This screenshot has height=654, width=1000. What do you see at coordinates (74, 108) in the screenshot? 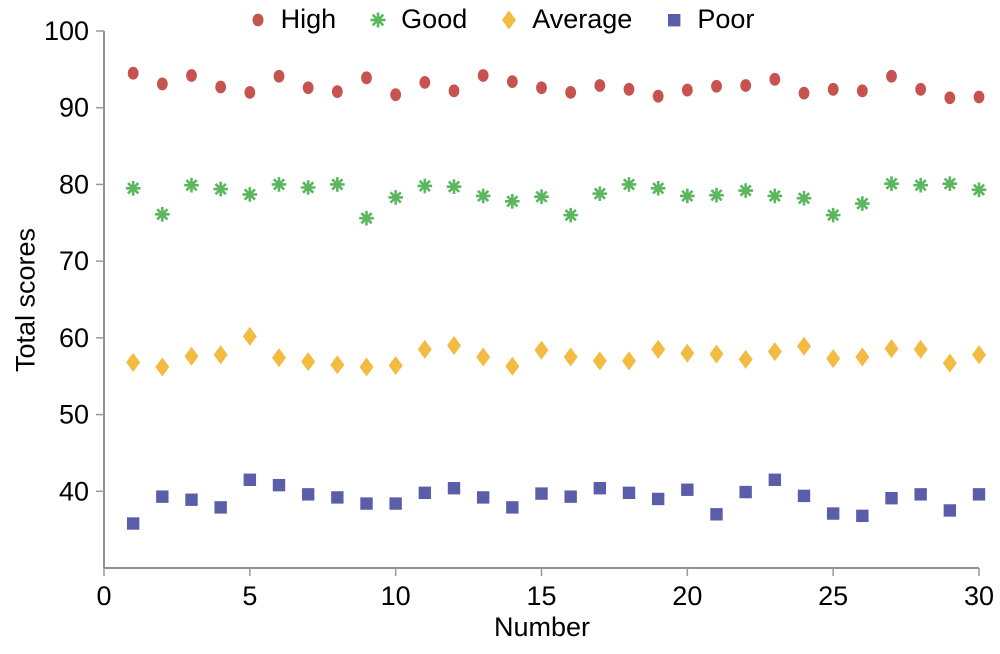
I see `y-tick-label: 90` at bounding box center [74, 108].